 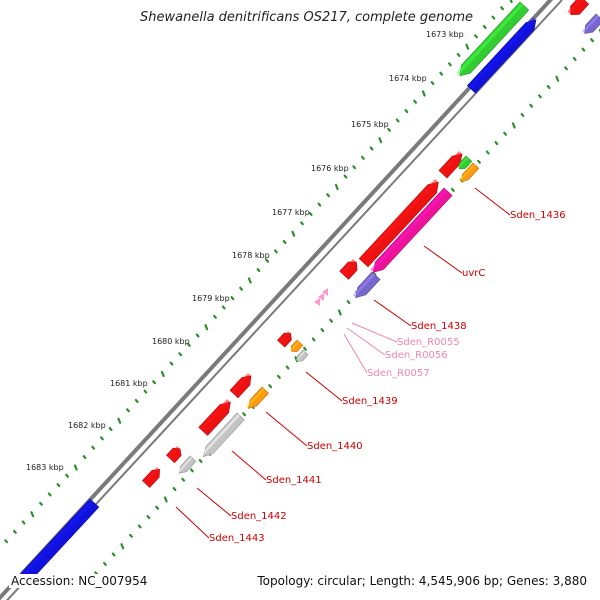 I want to click on gene-blue-bottom, so click(x=58, y=541).